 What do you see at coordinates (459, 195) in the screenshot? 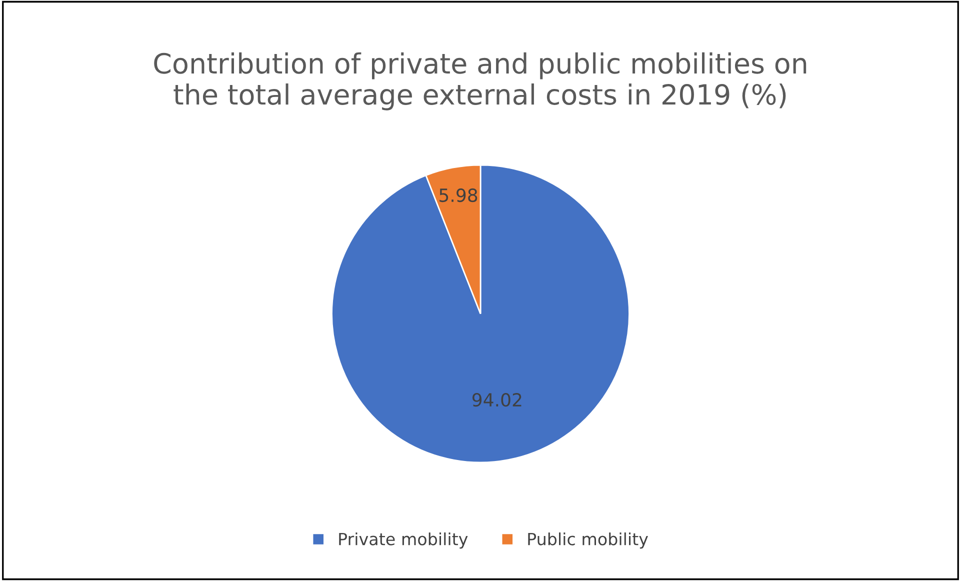
I see `data-label: 5.98` at bounding box center [459, 195].